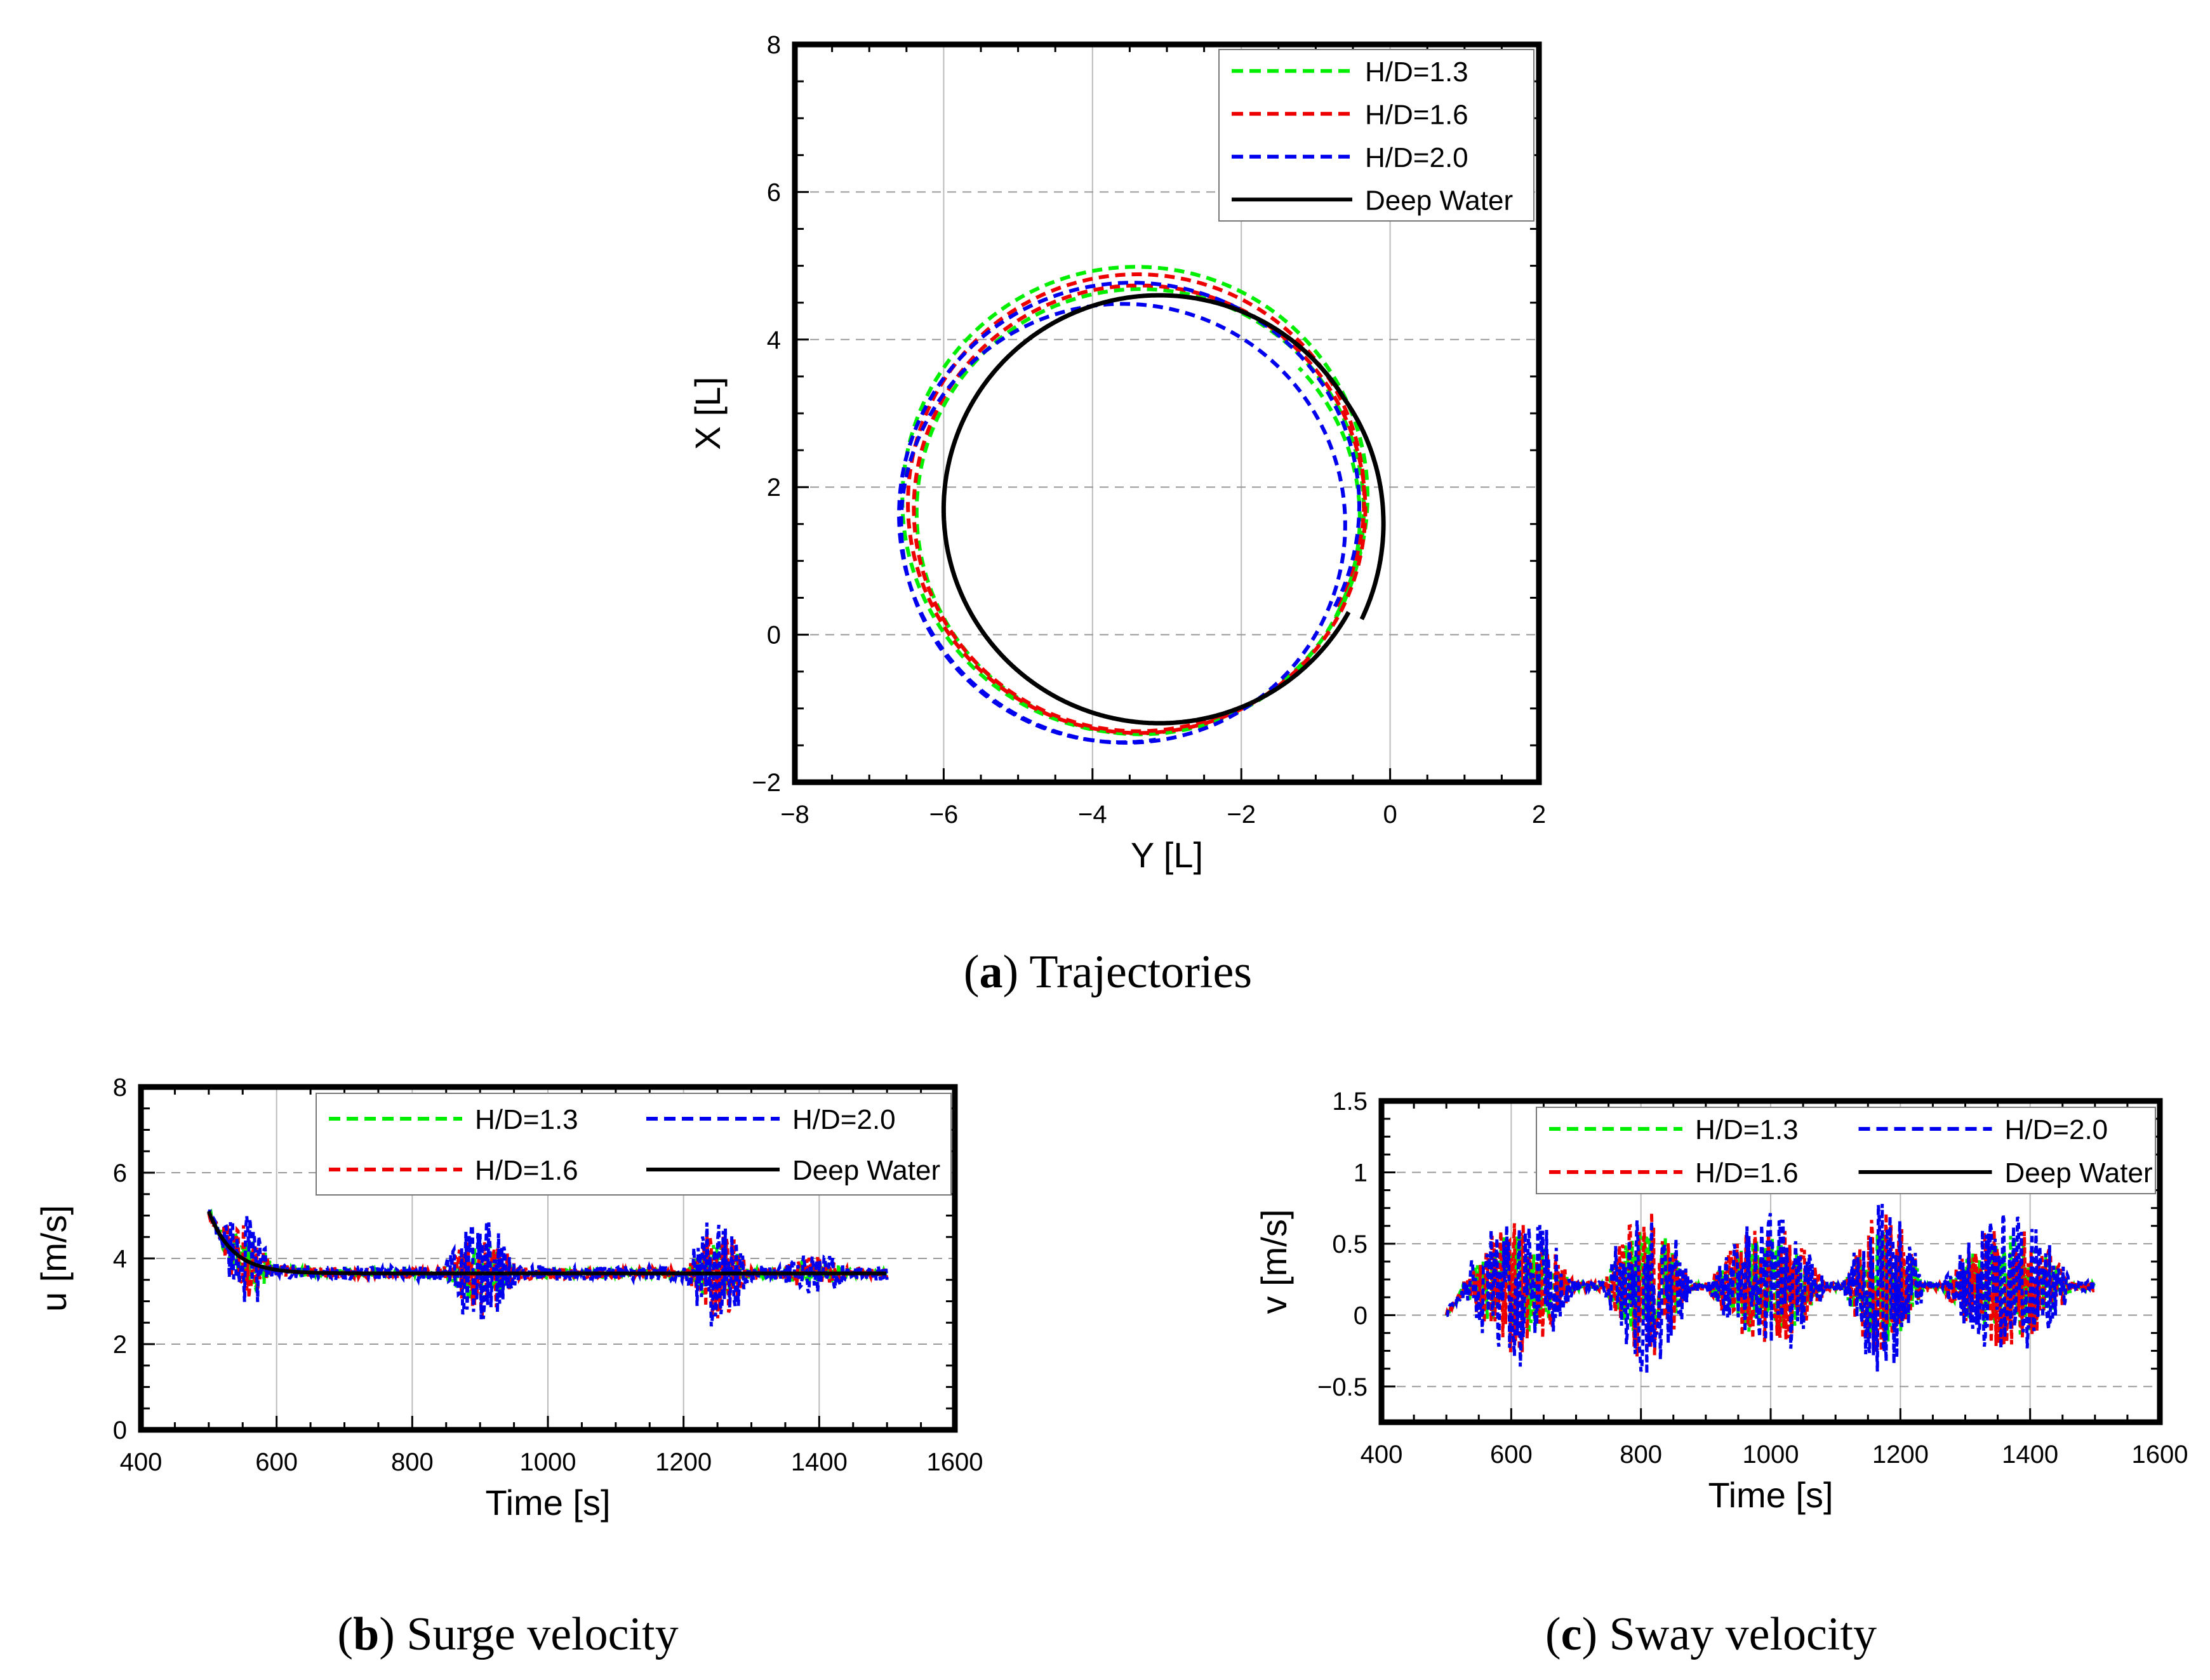  Describe the element at coordinates (1274, 1262) in the screenshot. I see `y-axis-label: v [m/s]` at that location.